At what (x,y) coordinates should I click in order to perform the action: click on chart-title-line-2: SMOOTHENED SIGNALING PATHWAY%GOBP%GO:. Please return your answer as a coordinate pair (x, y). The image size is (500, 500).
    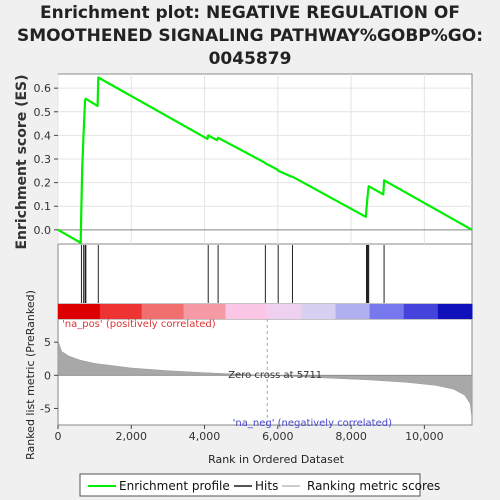
    Looking at the image, I should click on (250, 36).